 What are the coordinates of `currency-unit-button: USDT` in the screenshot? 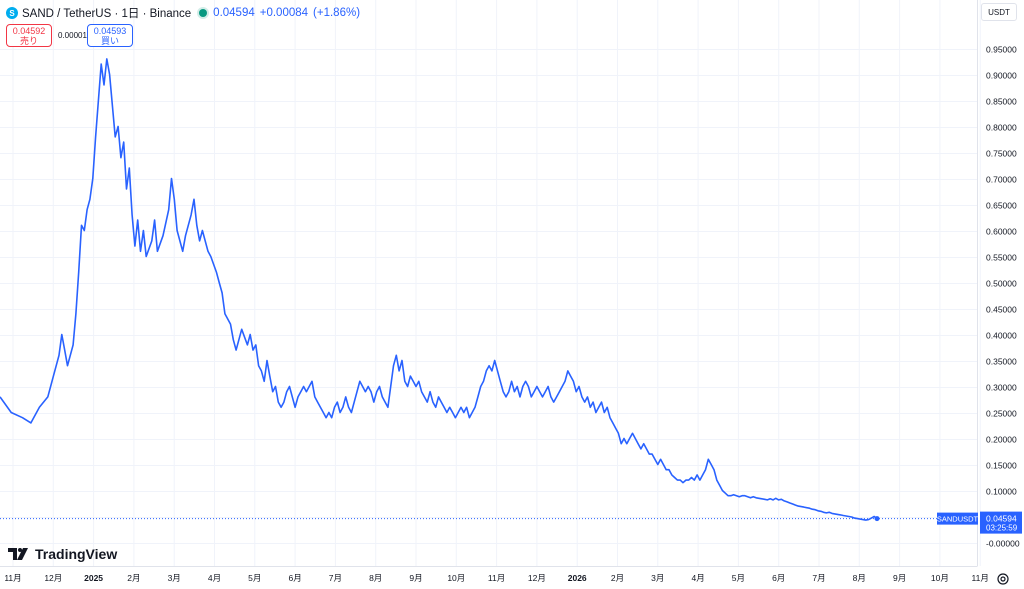 It's located at (999, 12).